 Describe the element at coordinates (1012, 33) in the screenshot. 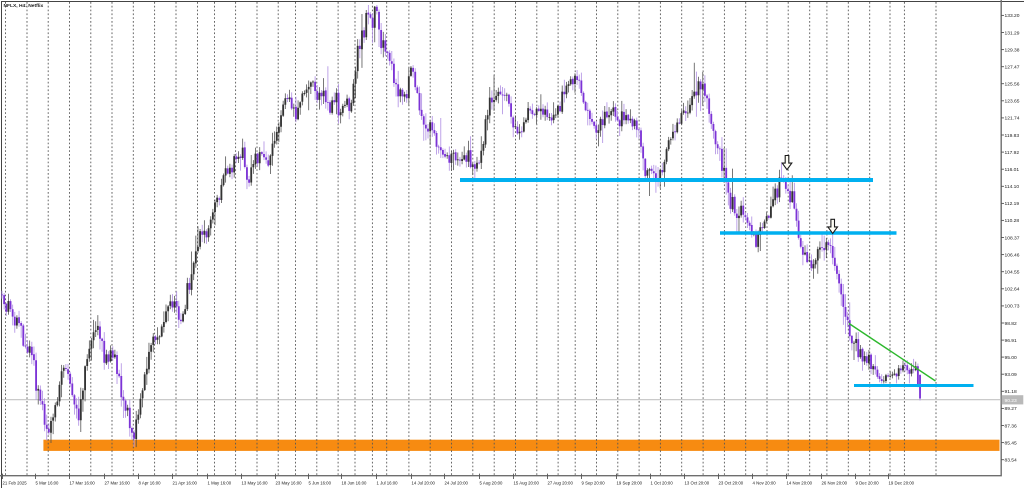

I see `svg-text: 131.29` at that location.